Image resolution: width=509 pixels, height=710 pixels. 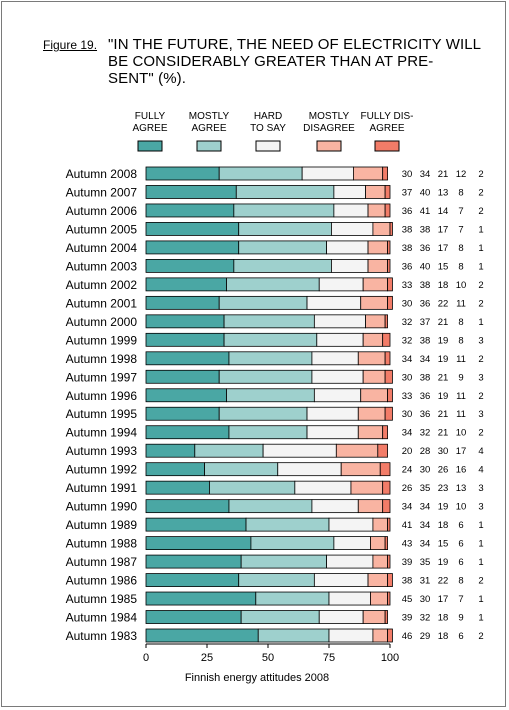 I want to click on value-label: 38, so click(x=407, y=581).